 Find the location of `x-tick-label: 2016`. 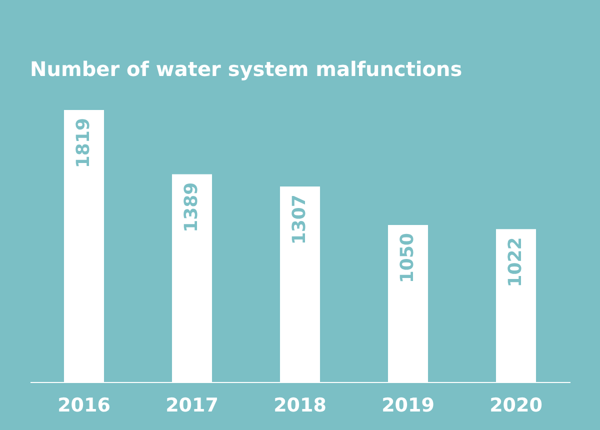

x-tick-label: 2016 is located at coordinates (84, 405).